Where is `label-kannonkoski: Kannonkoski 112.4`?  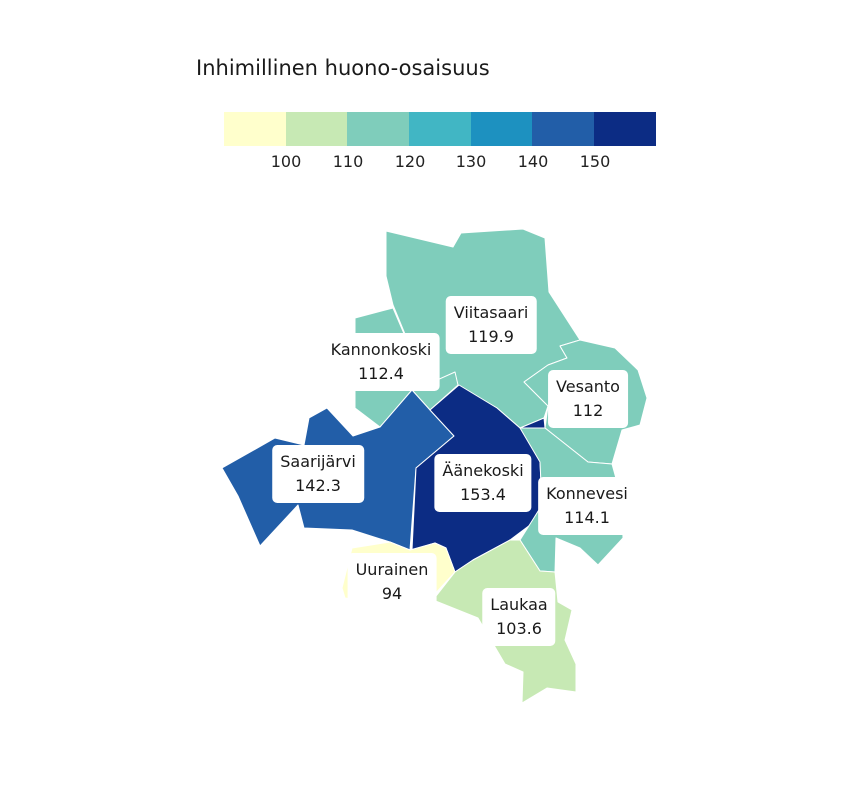
label-kannonkoski: Kannonkoski 112.4 is located at coordinates (381, 362).